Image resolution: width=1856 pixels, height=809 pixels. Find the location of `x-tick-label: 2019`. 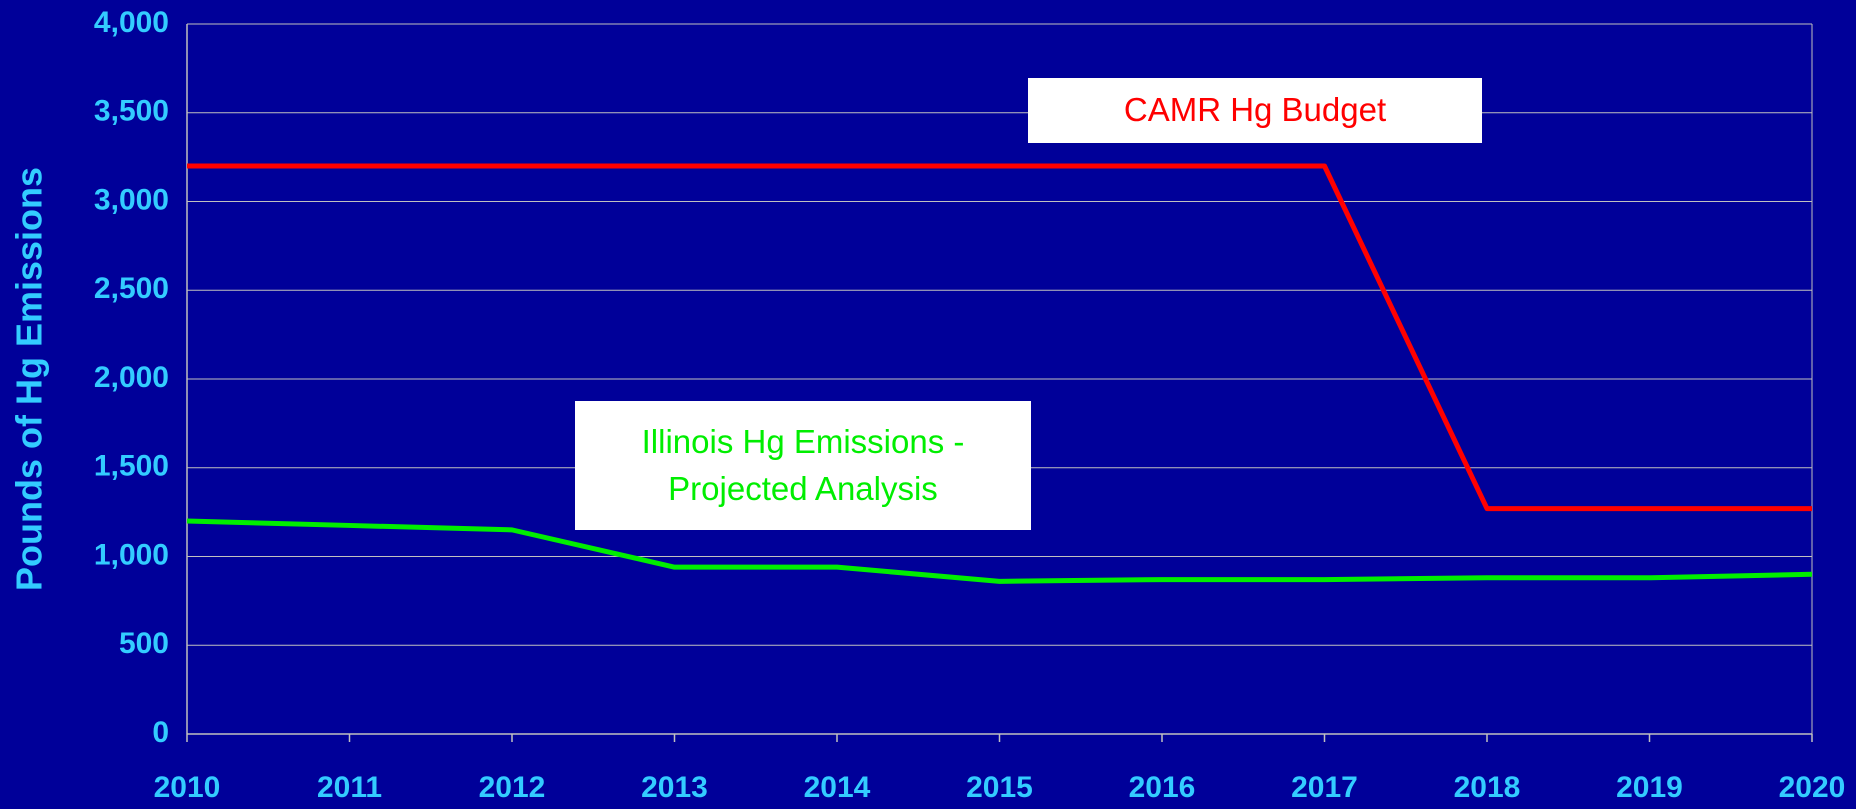

x-tick-label: 2019 is located at coordinates (1649, 787).